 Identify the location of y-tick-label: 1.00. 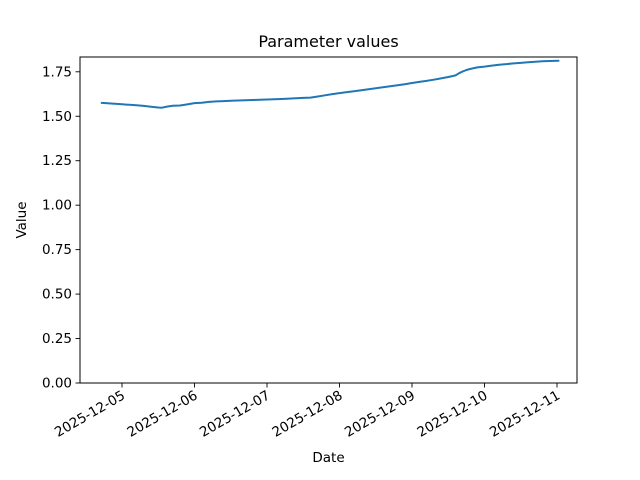
(57, 206).